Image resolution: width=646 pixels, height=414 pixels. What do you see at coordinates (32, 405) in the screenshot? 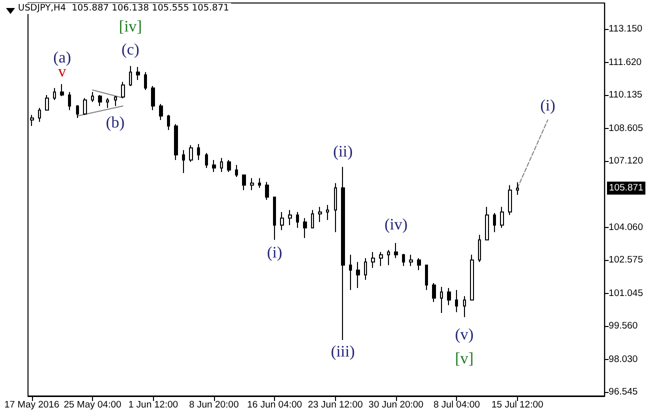
I see `x-tick-label: 17 May 2016` at bounding box center [32, 405].